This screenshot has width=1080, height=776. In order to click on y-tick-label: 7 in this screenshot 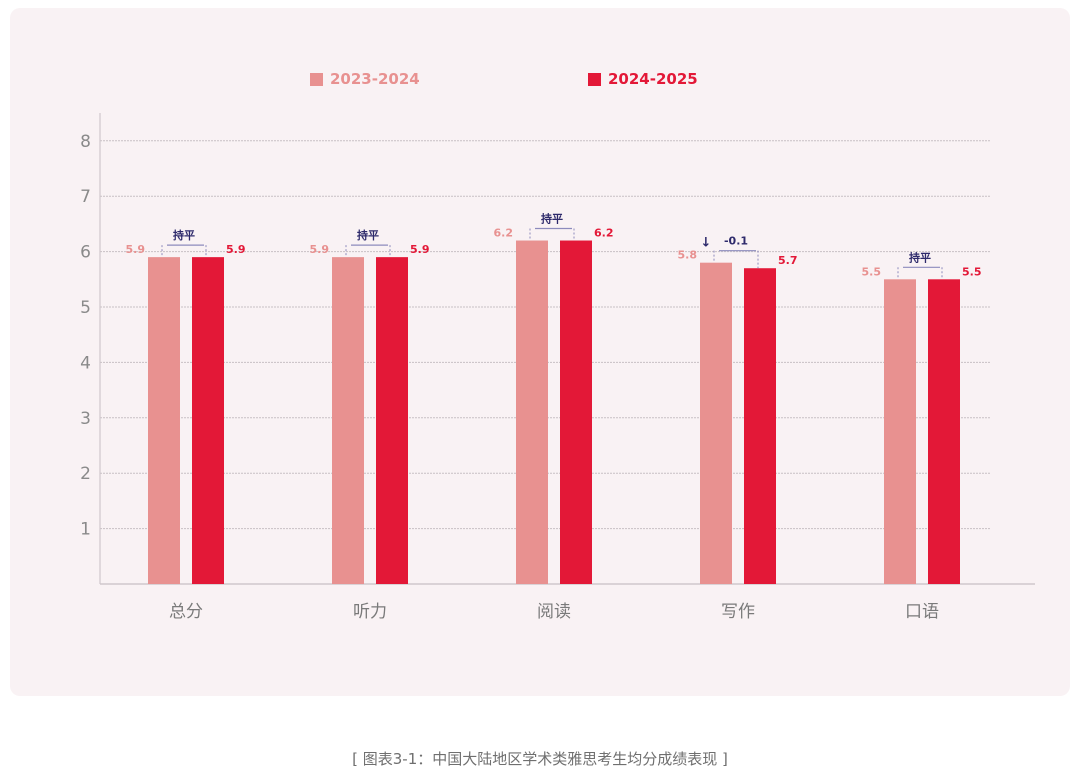, I will do `click(85, 197)`.